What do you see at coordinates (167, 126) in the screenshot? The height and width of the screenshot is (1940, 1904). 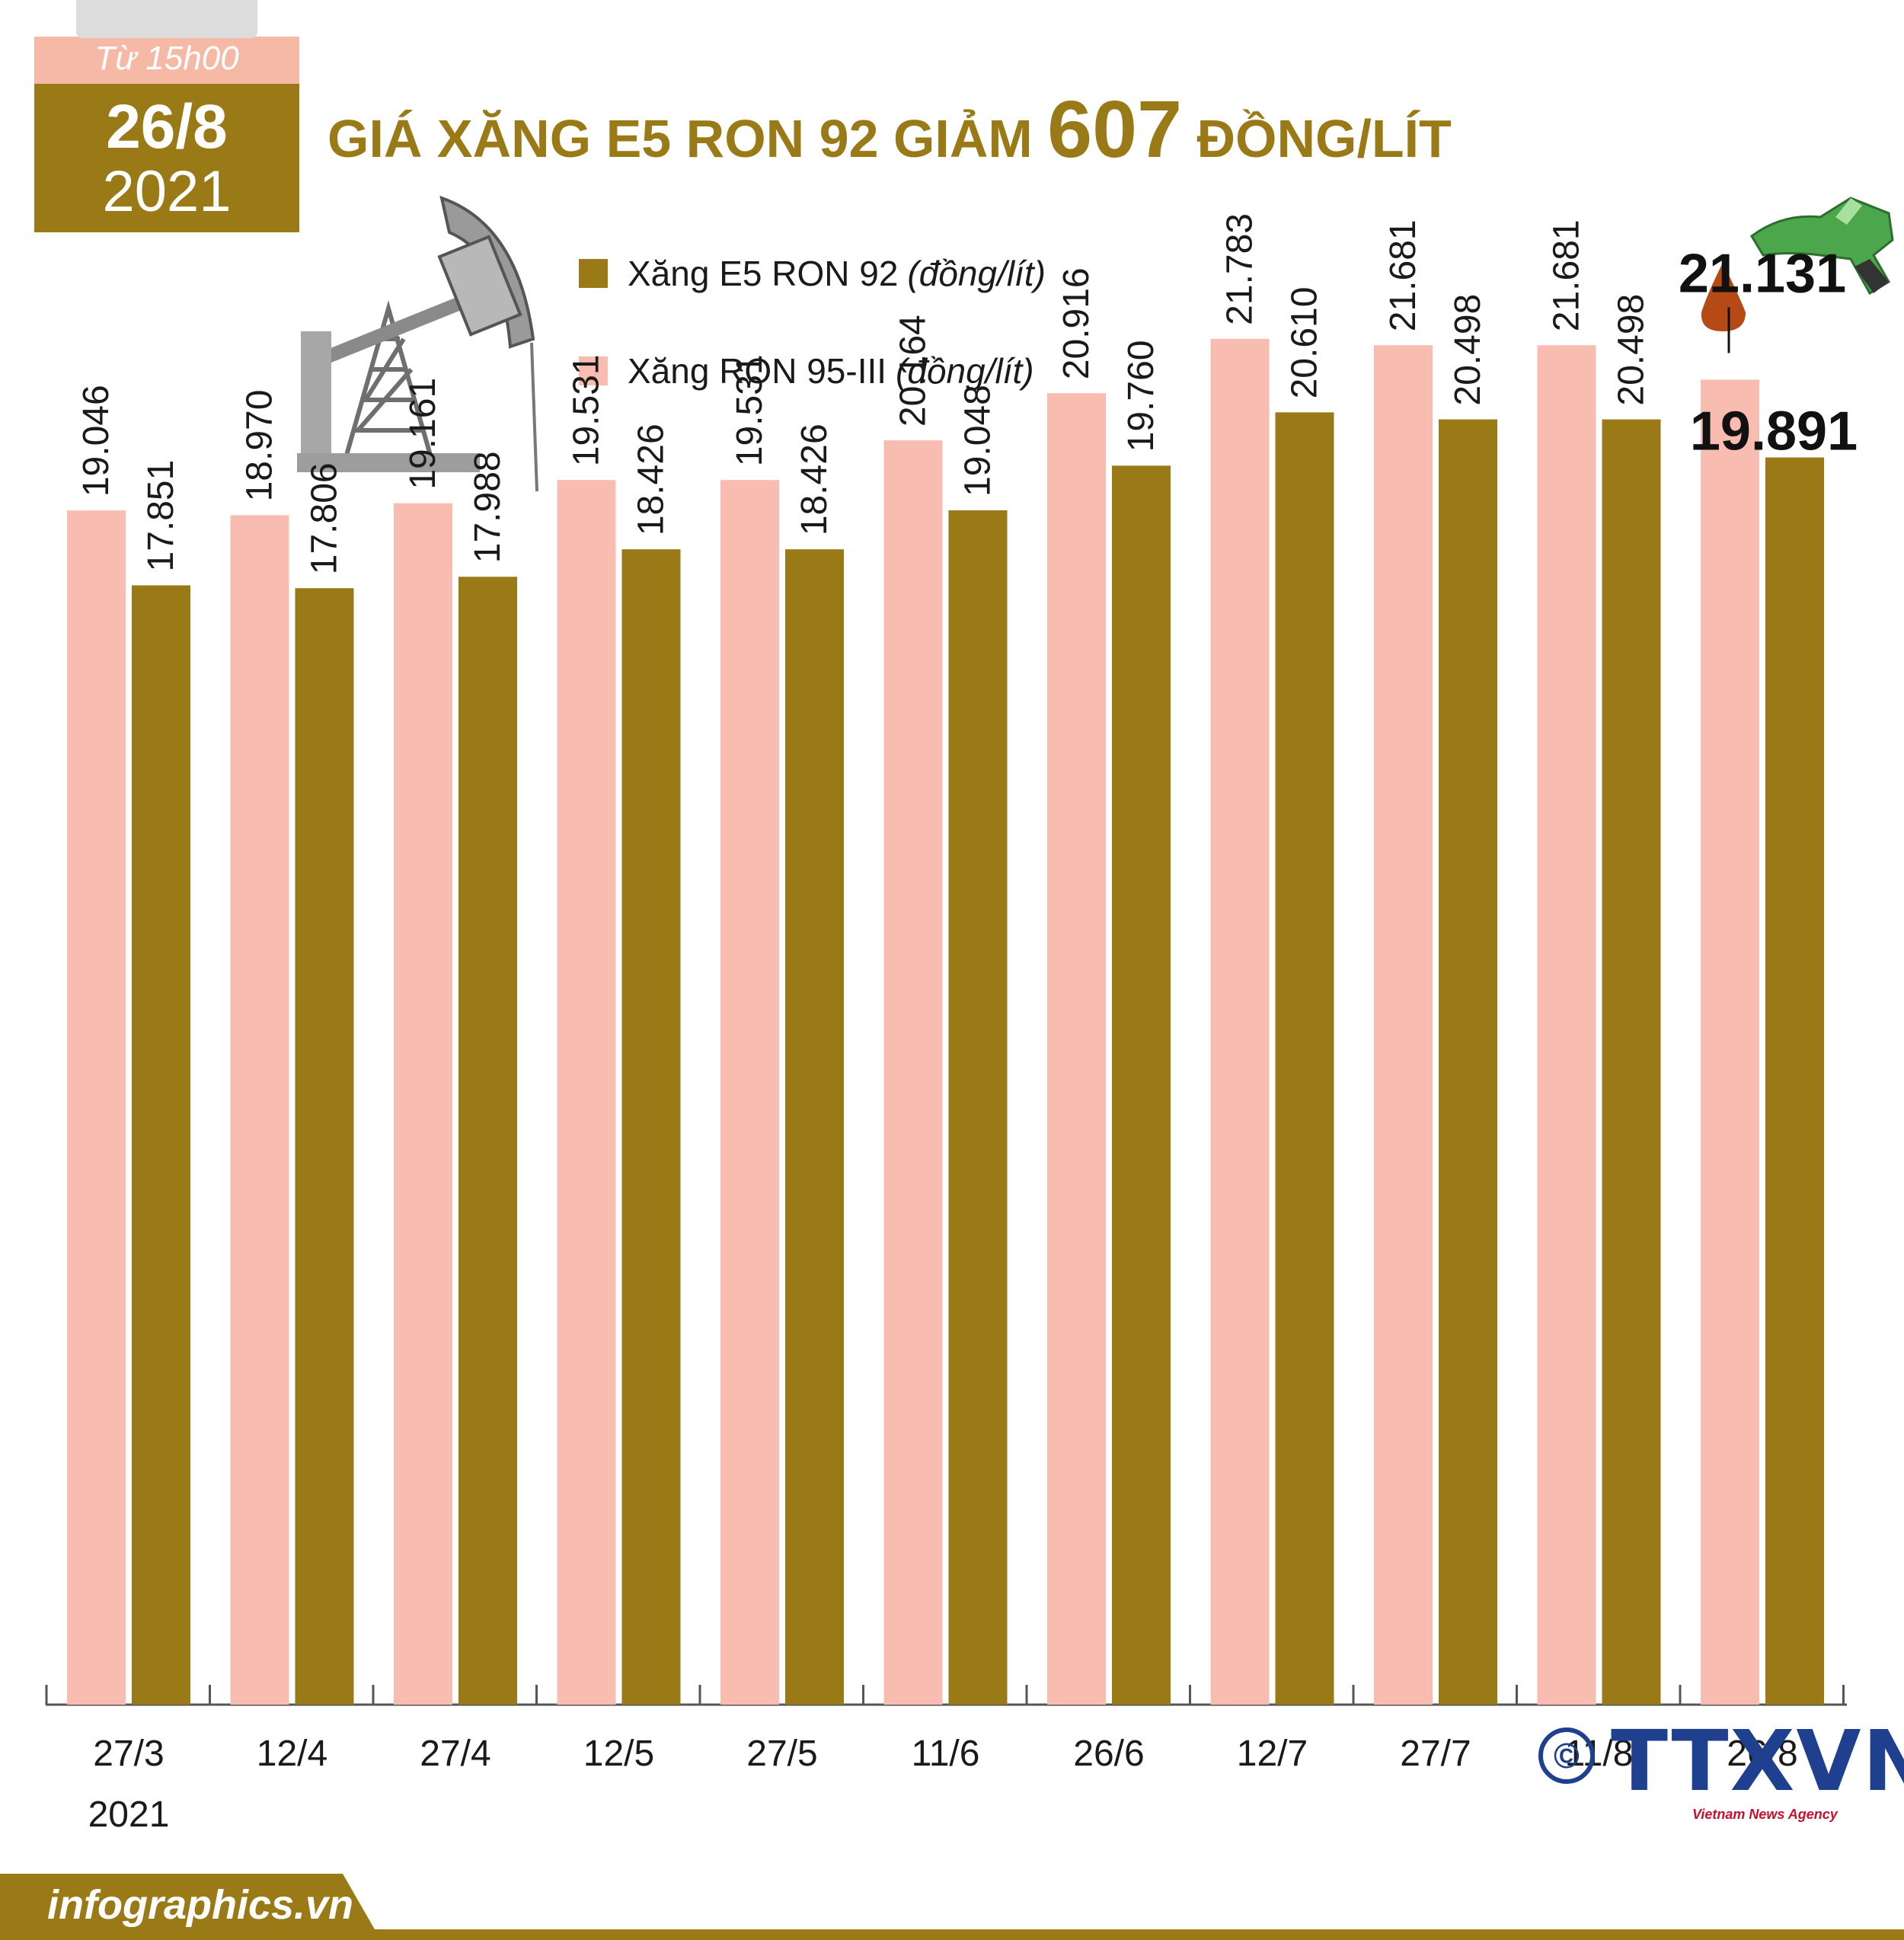 I see `badge-date: 26/8` at bounding box center [167, 126].